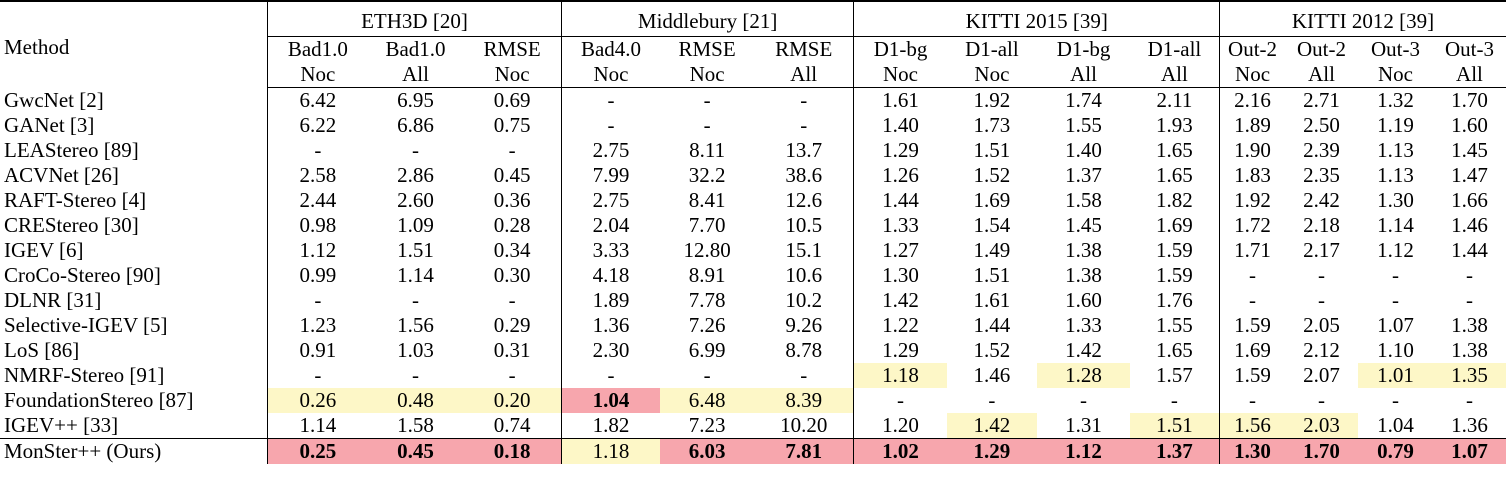  What do you see at coordinates (1036, 18) in the screenshot?
I see `dataset-group-header: KITTI 2015 [39]` at bounding box center [1036, 18].